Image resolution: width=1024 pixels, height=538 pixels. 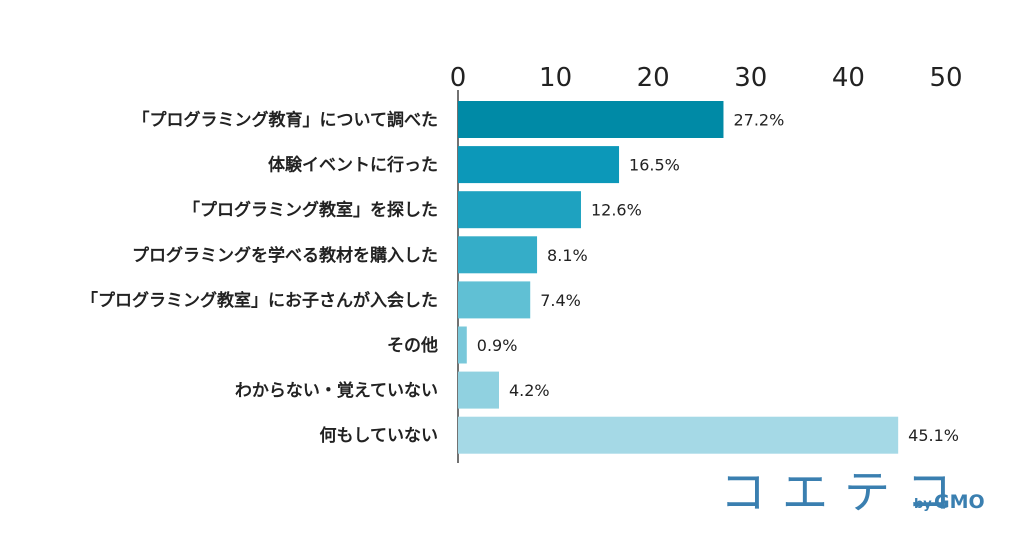 I want to click on brand-logo: コエテコ by GMO, so click(x=852, y=492).